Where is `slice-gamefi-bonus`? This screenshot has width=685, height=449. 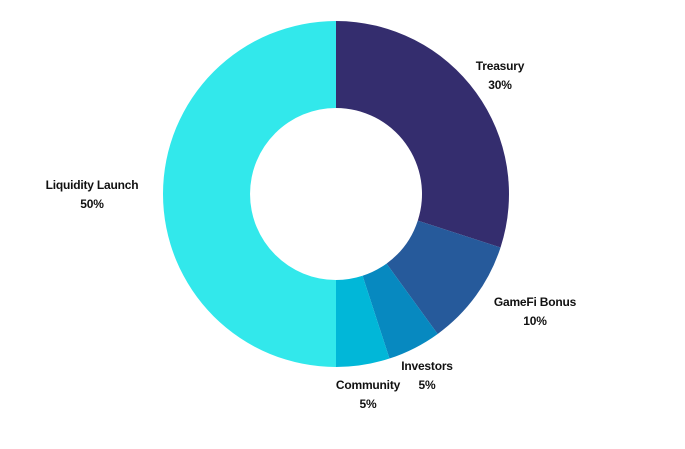 slice-gamefi-bonus is located at coordinates (443, 277).